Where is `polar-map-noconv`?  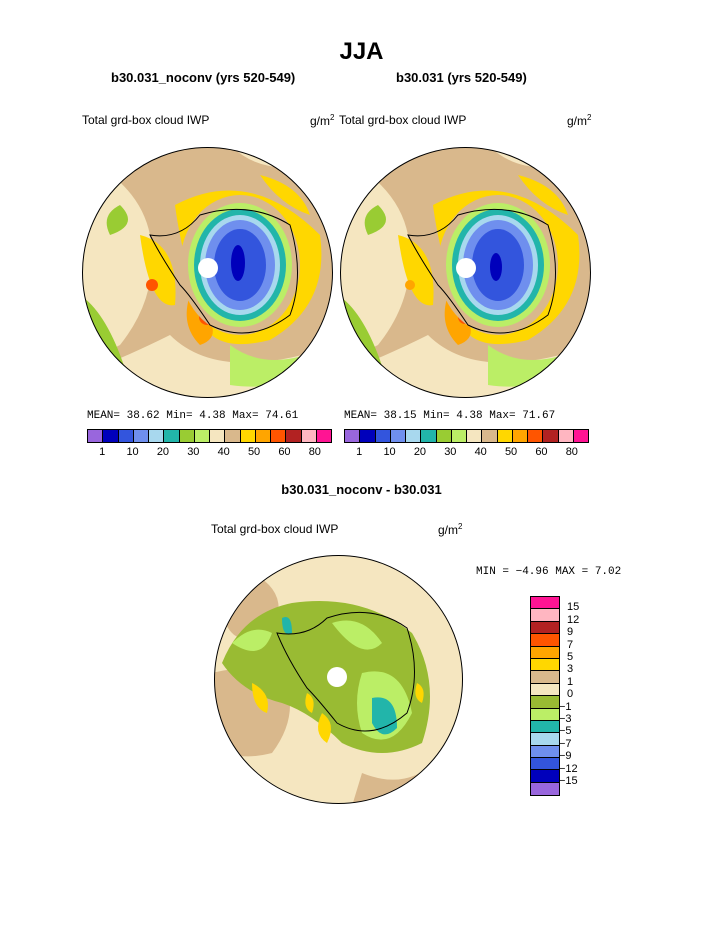 polar-map-noconv is located at coordinates (207, 272).